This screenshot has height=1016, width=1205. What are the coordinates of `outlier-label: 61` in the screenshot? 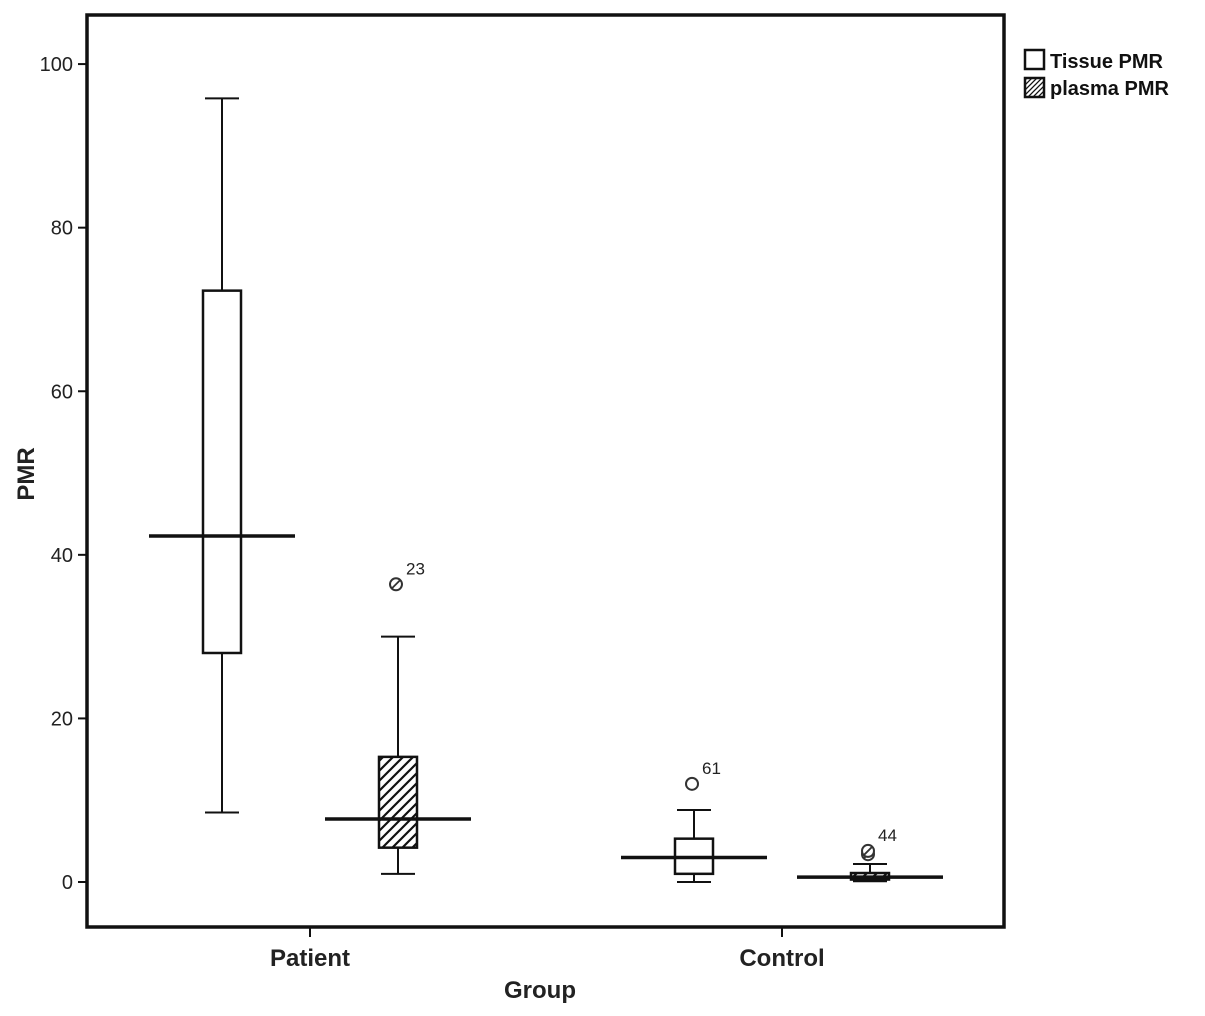 It's located at (711, 768).